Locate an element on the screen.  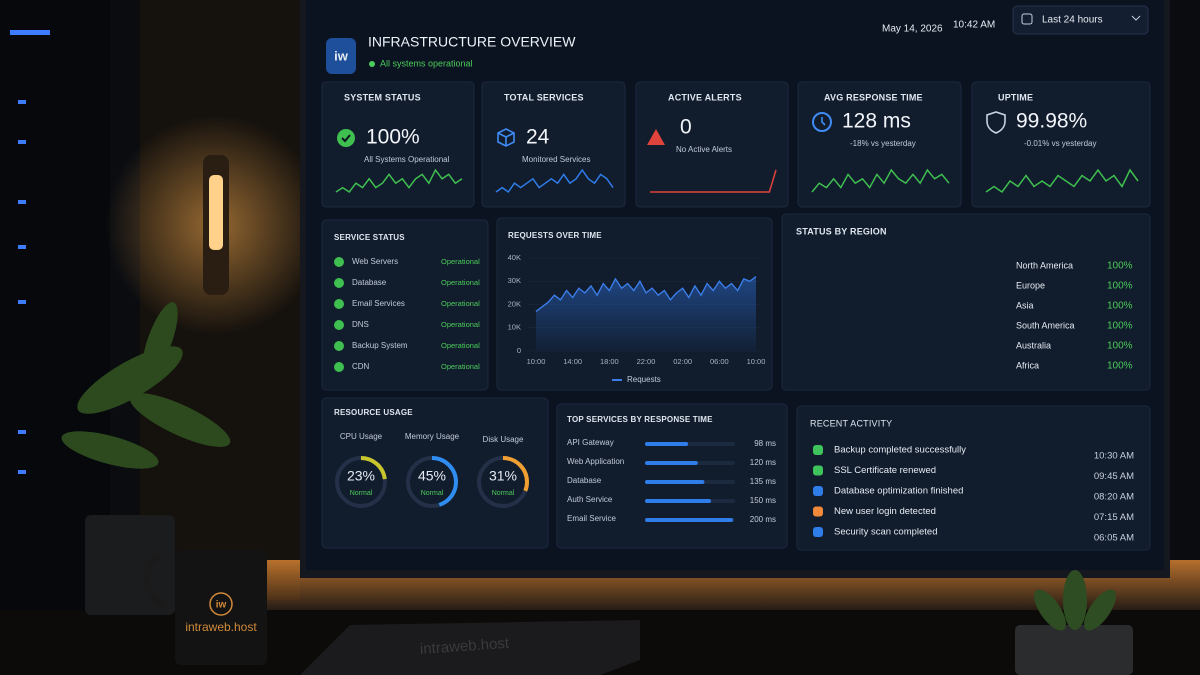
label: SYSTEM STATUS is located at coordinates (382, 97).